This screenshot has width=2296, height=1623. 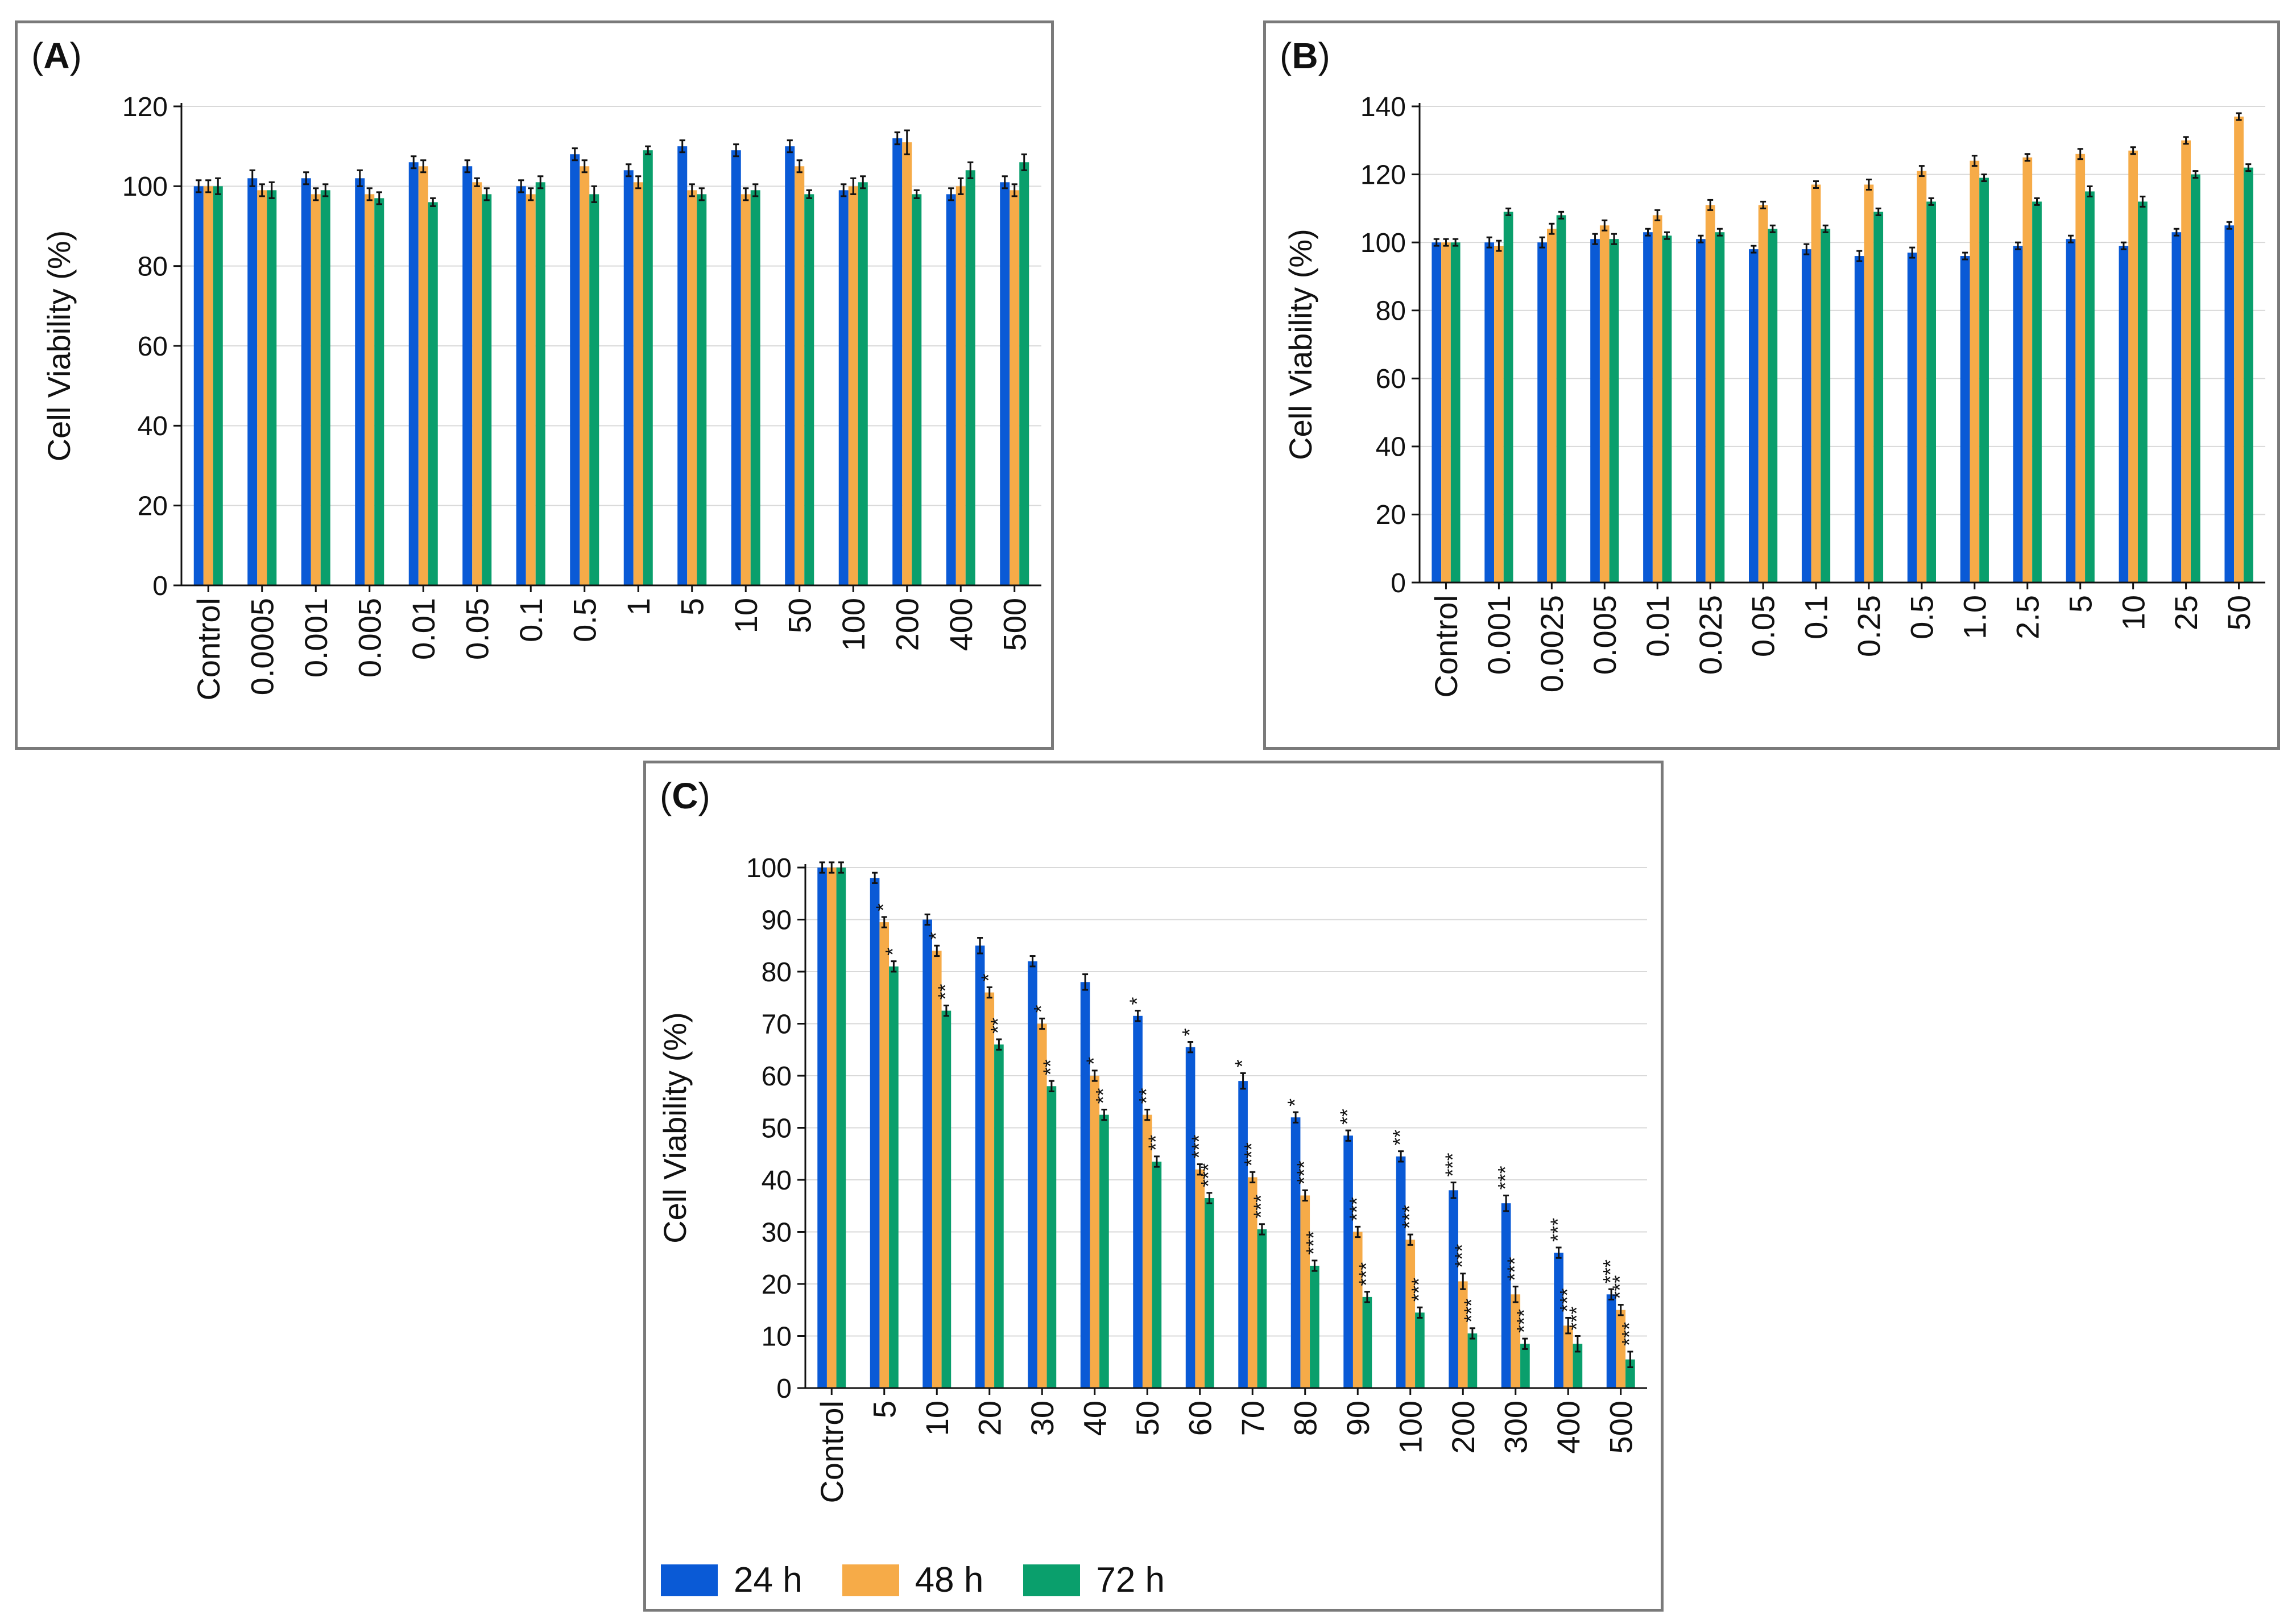 I want to click on chart-a-category-label: 1, so click(x=638, y=607).